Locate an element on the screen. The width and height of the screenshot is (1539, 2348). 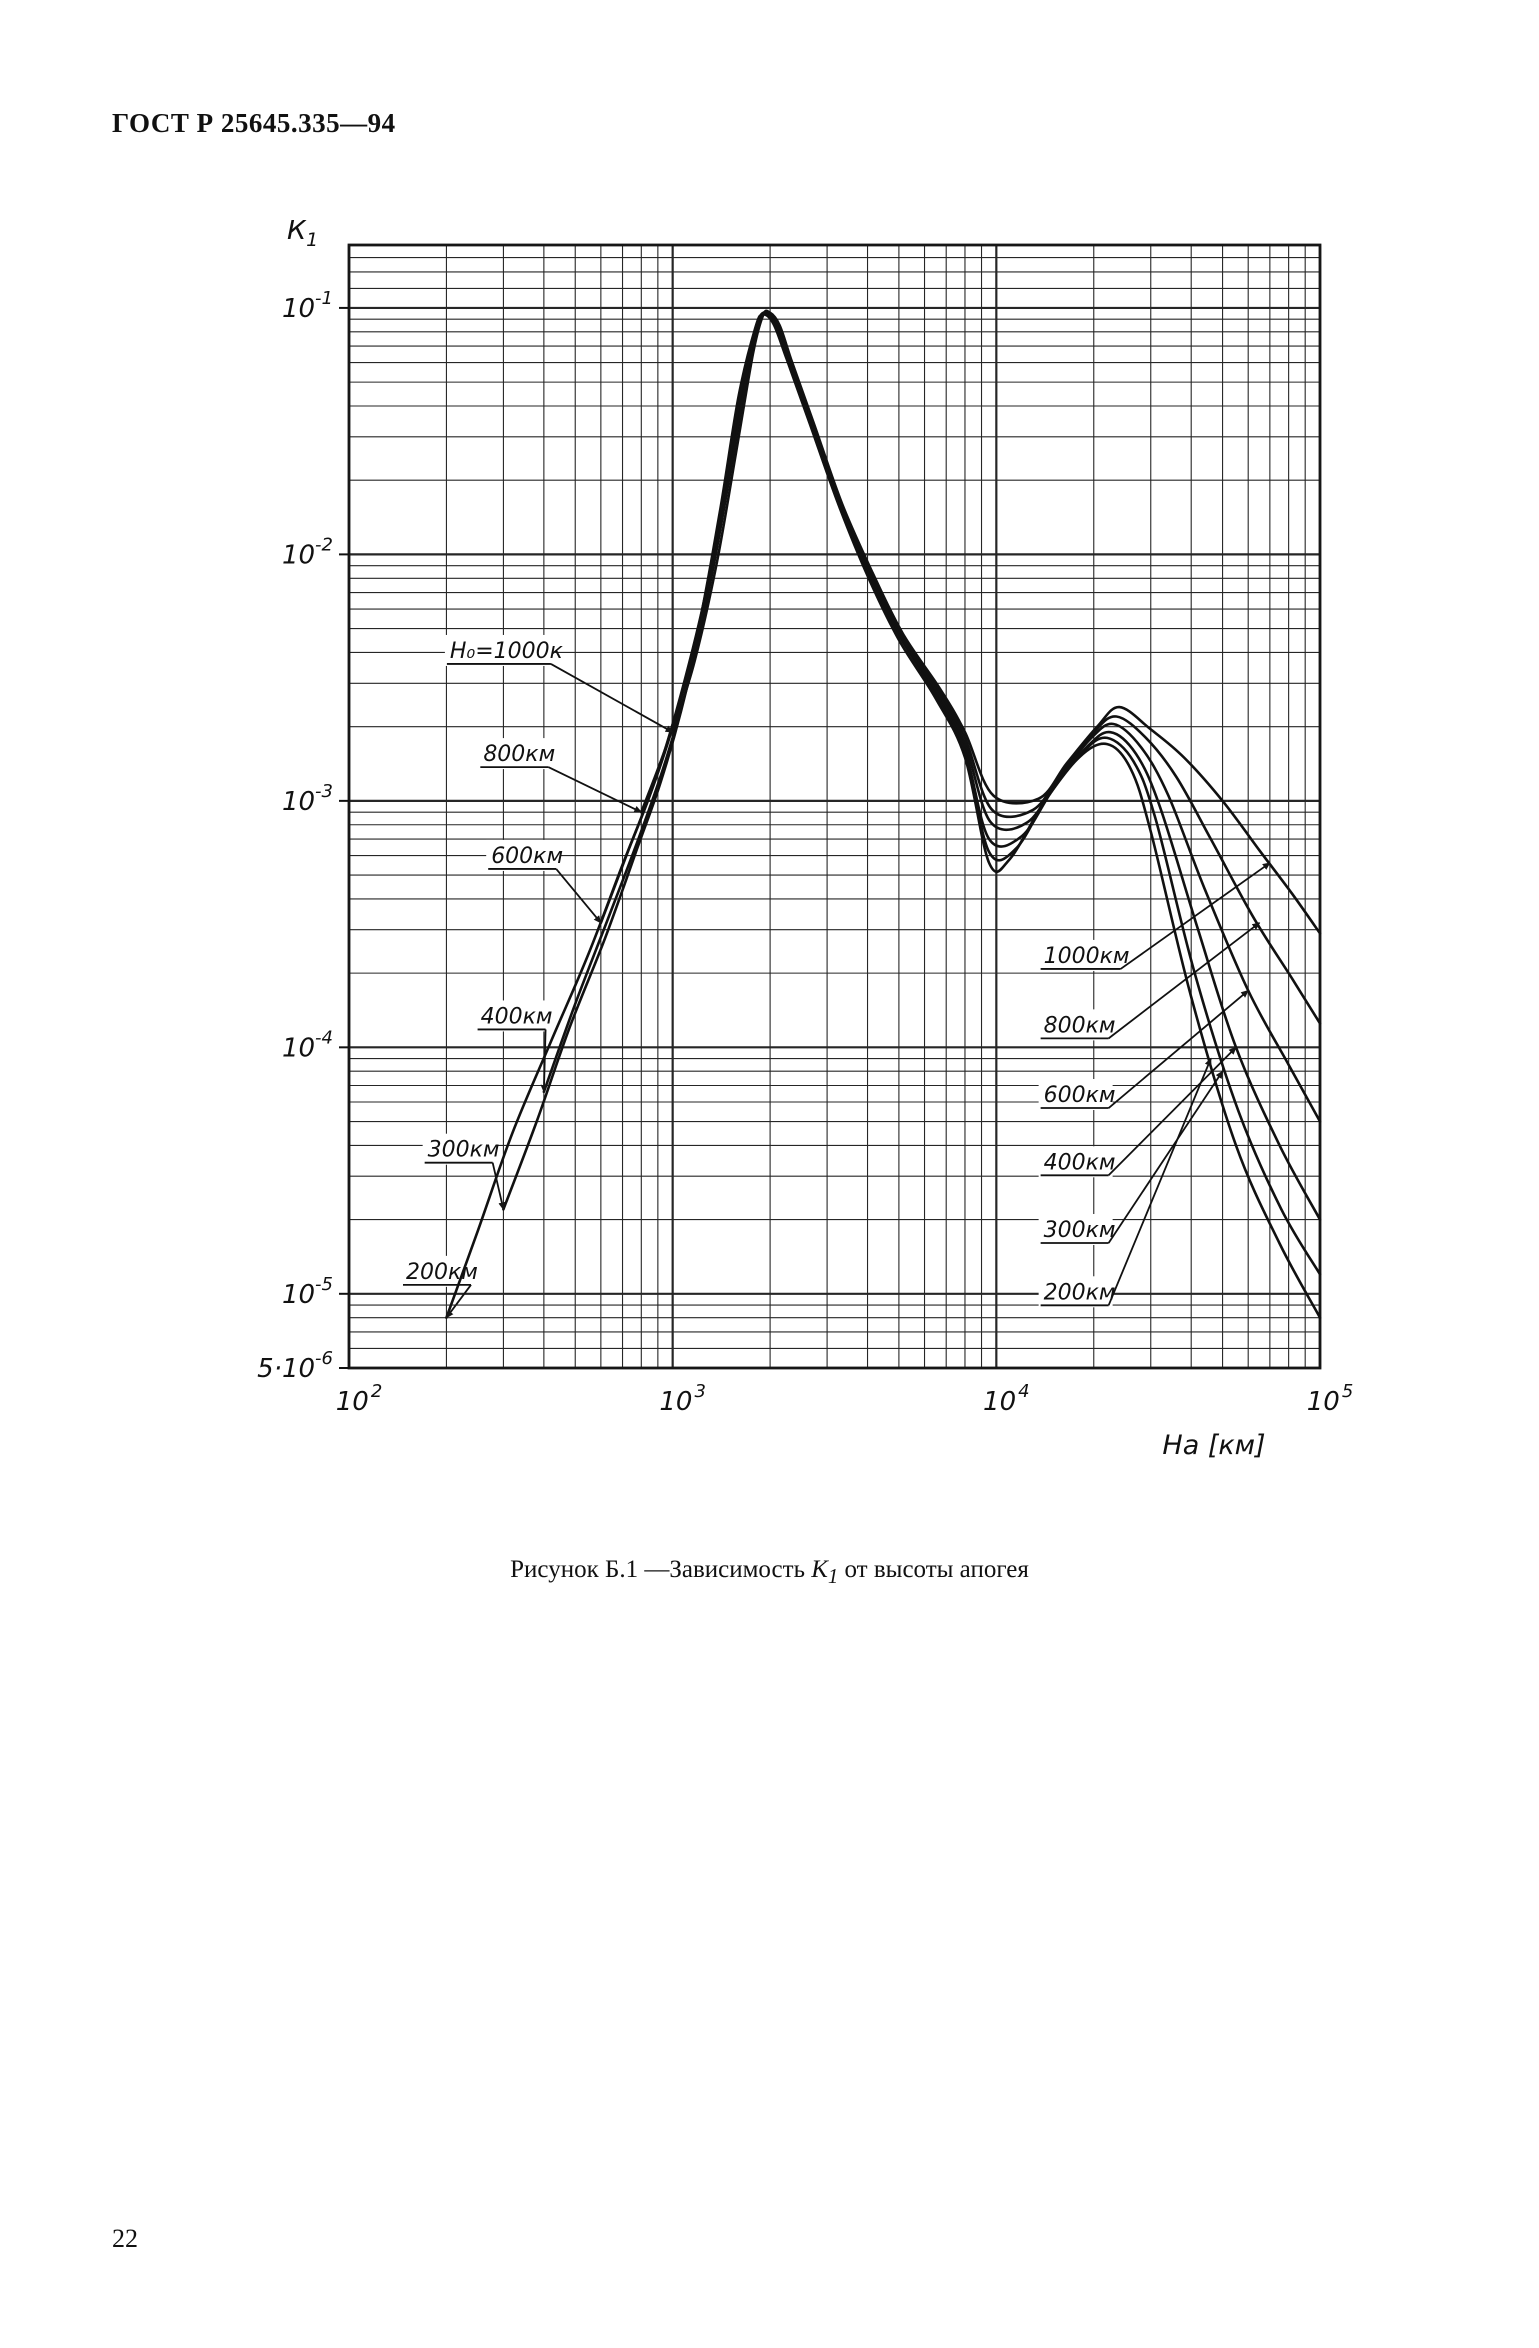
x-tick-label: 10 2 is located at coordinates (359, 1399).